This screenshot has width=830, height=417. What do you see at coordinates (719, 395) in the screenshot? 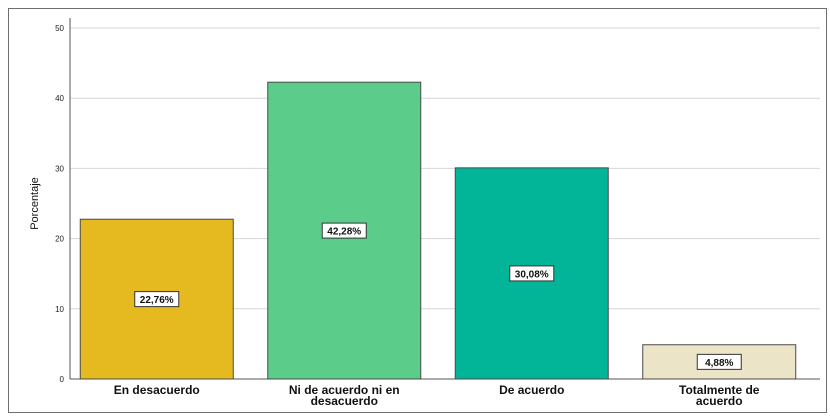
I see `x-tick-label: Totalmente de acuerdo` at bounding box center [719, 395].